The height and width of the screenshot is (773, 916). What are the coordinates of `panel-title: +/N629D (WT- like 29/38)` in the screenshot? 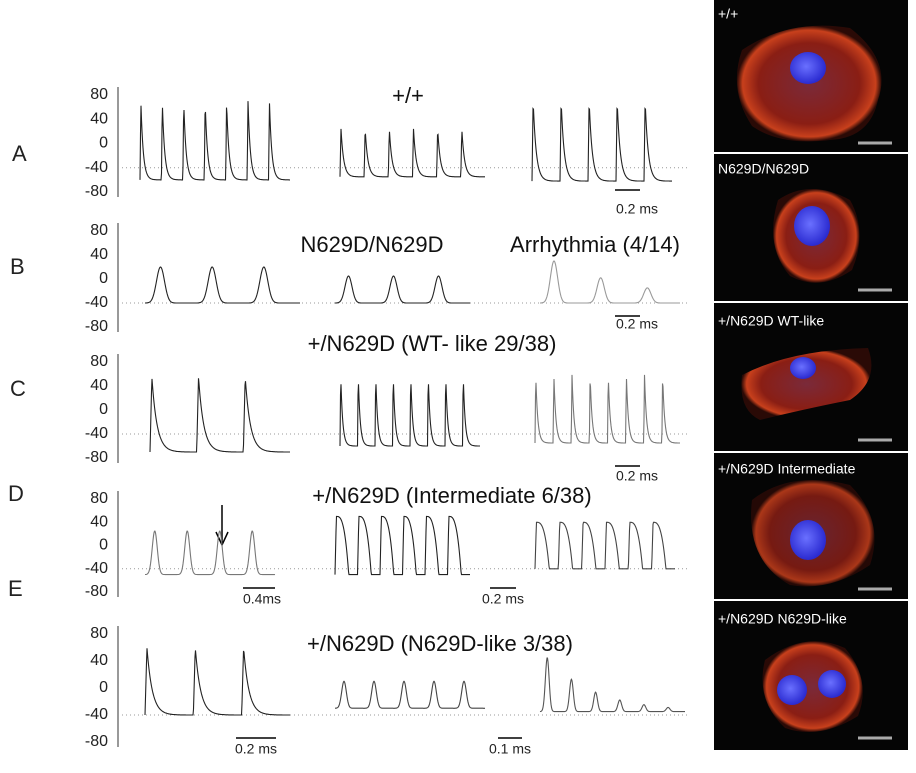 It's located at (432, 343).